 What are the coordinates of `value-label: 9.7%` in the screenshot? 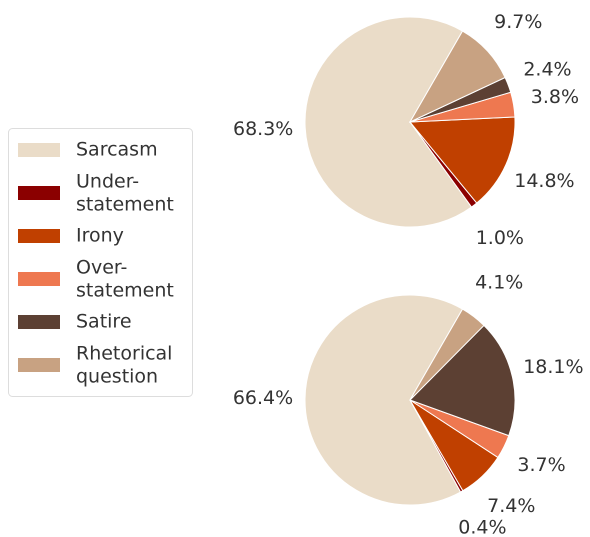 It's located at (518, 22).